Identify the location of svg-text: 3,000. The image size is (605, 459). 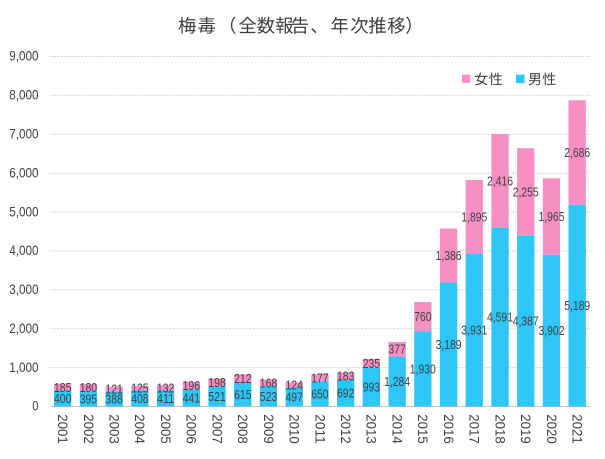
(23, 289).